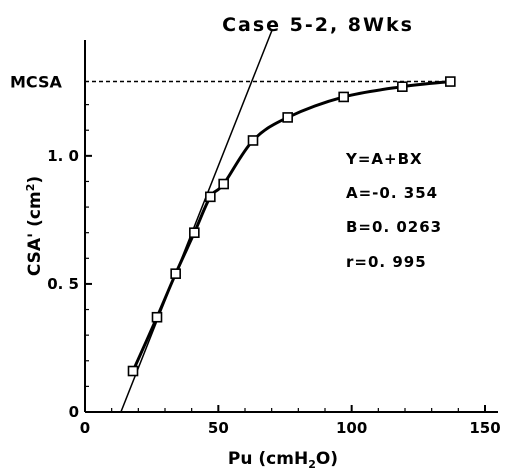  Describe the element at coordinates (63, 156) in the screenshot. I see `y-tick-label: 1. 0` at that location.